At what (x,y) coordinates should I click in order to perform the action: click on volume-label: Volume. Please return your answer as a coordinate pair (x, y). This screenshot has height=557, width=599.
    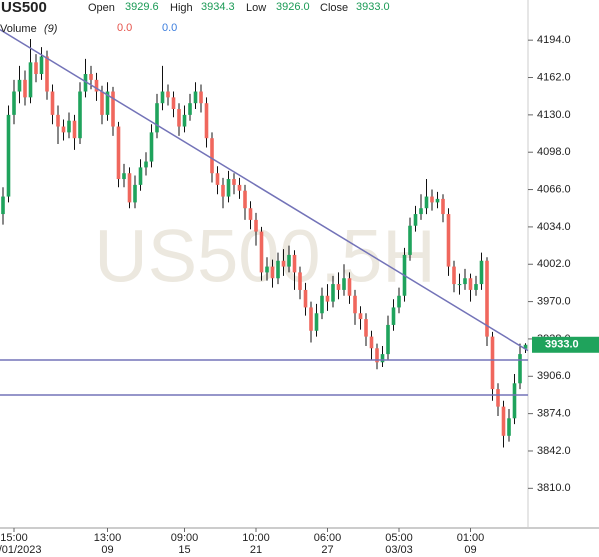
    Looking at the image, I should click on (18, 29).